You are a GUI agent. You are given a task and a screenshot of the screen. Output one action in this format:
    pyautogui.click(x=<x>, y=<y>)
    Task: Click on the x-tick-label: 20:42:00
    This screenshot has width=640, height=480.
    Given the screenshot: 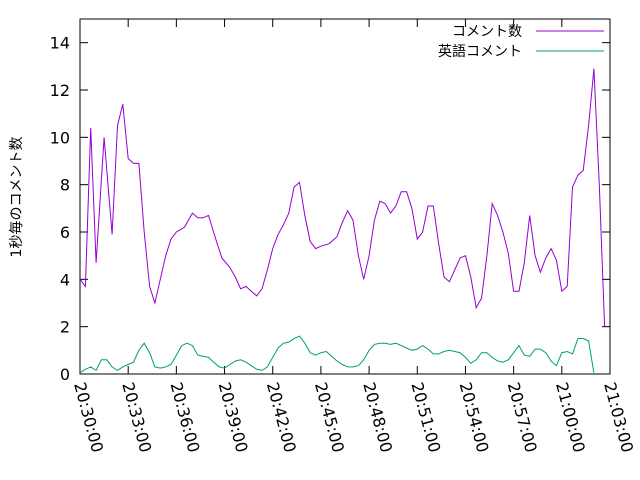 What is the action you would take?
    pyautogui.click(x=281, y=417)
    